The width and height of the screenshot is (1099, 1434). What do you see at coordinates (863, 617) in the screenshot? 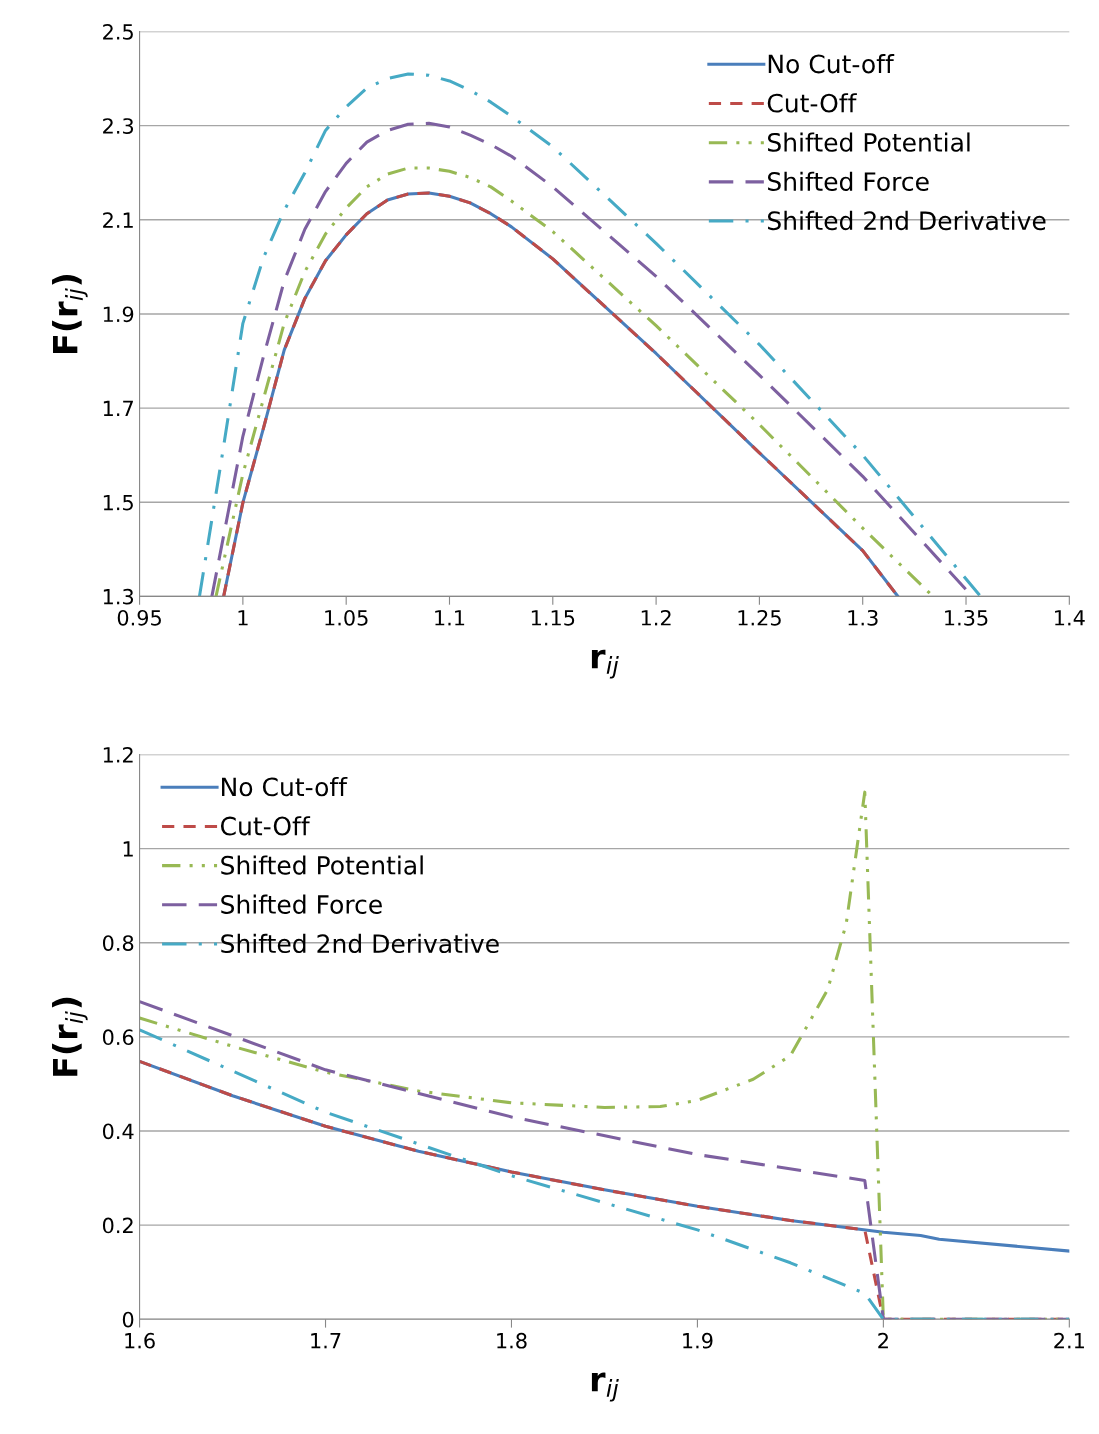
I see `x-tick-label: 1.3` at bounding box center [863, 617].